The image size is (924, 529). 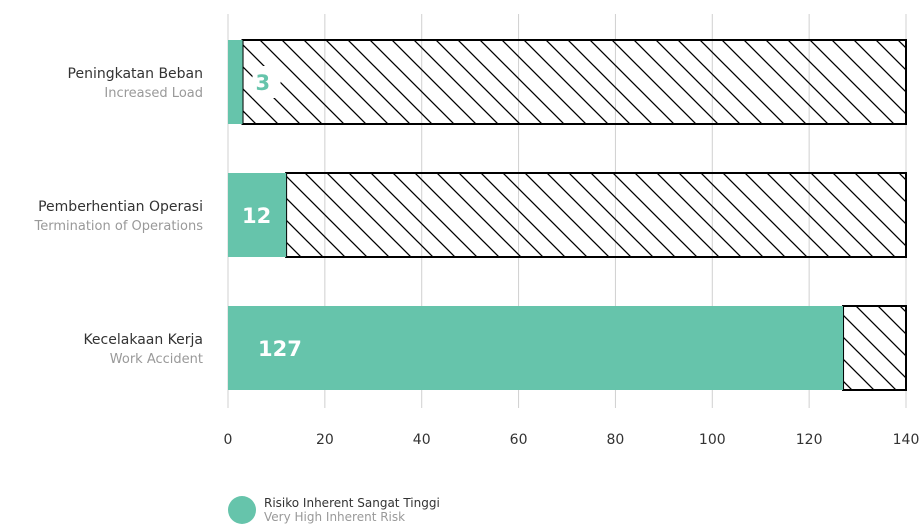 What do you see at coordinates (120, 207) in the screenshot?
I see `category-label: Pemberhentian Operasi` at bounding box center [120, 207].